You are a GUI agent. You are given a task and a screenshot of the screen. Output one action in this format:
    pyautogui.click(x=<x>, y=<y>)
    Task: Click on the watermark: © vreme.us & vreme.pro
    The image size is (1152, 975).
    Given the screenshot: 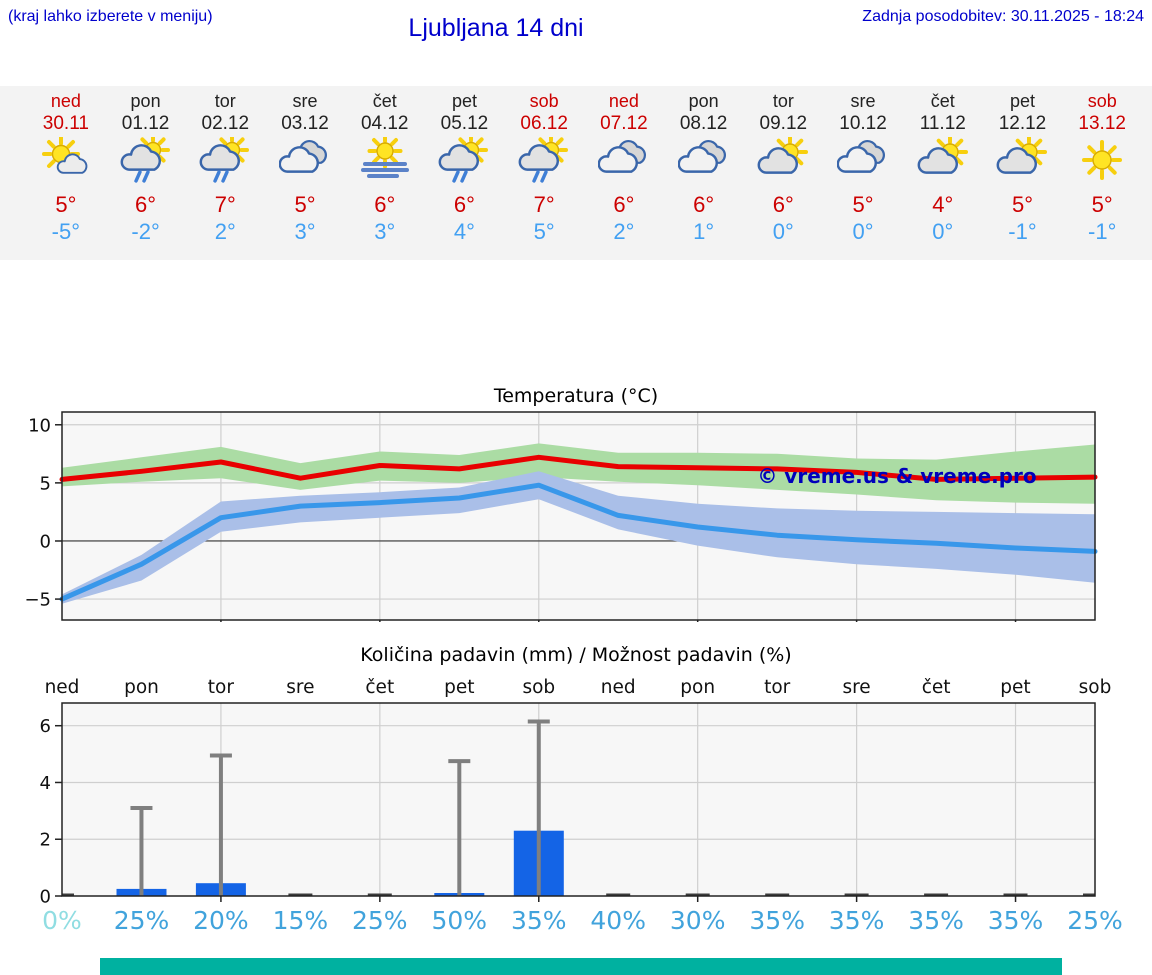 What is the action you would take?
    pyautogui.click(x=896, y=476)
    